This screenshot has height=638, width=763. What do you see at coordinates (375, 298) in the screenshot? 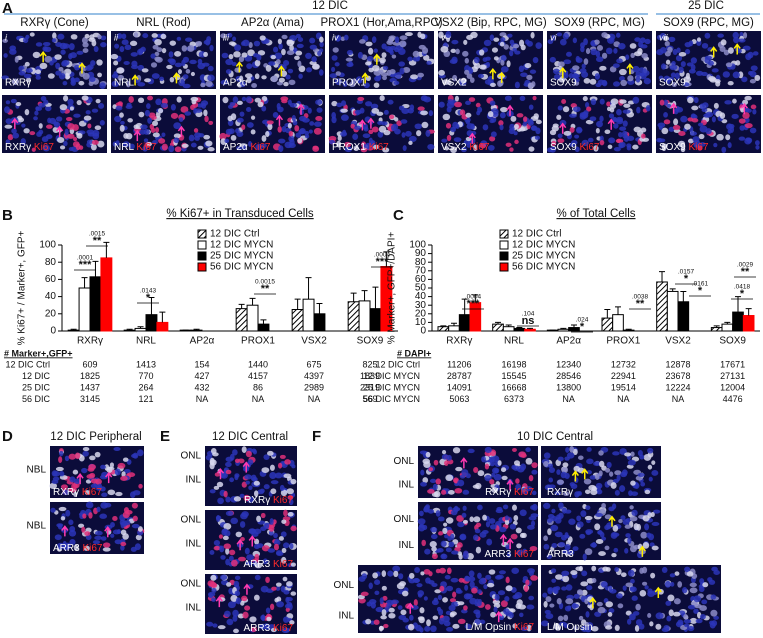
I see `error-bar` at bounding box center [375, 298].